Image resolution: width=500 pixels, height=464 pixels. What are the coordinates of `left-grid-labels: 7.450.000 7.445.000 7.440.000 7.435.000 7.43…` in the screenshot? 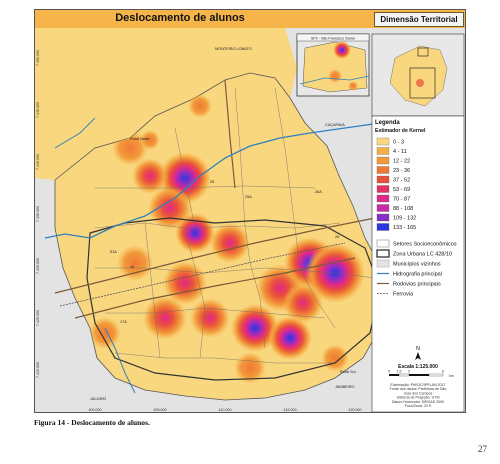 It's located at (38, 214).